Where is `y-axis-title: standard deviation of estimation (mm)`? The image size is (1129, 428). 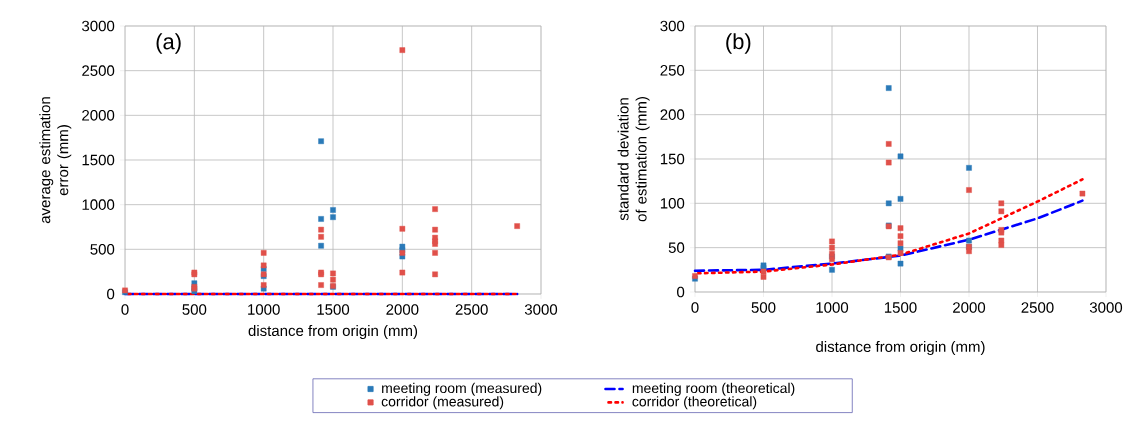
y-axis-title: standard deviation of estimation (mm) is located at coordinates (633, 159).